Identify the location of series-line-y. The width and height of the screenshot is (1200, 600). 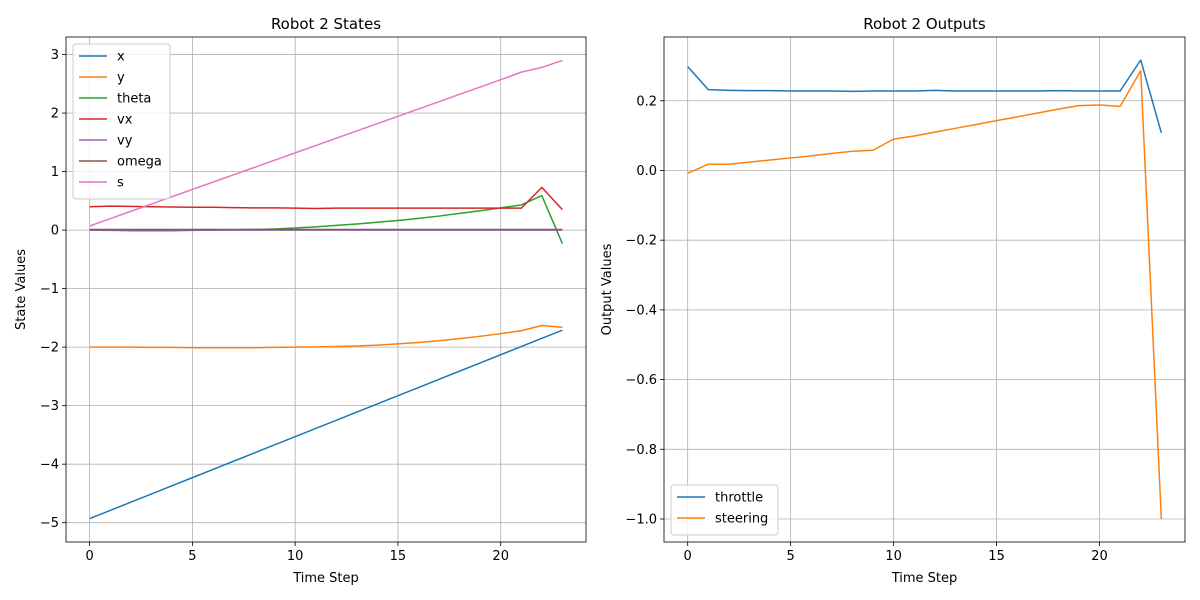
(326, 336).